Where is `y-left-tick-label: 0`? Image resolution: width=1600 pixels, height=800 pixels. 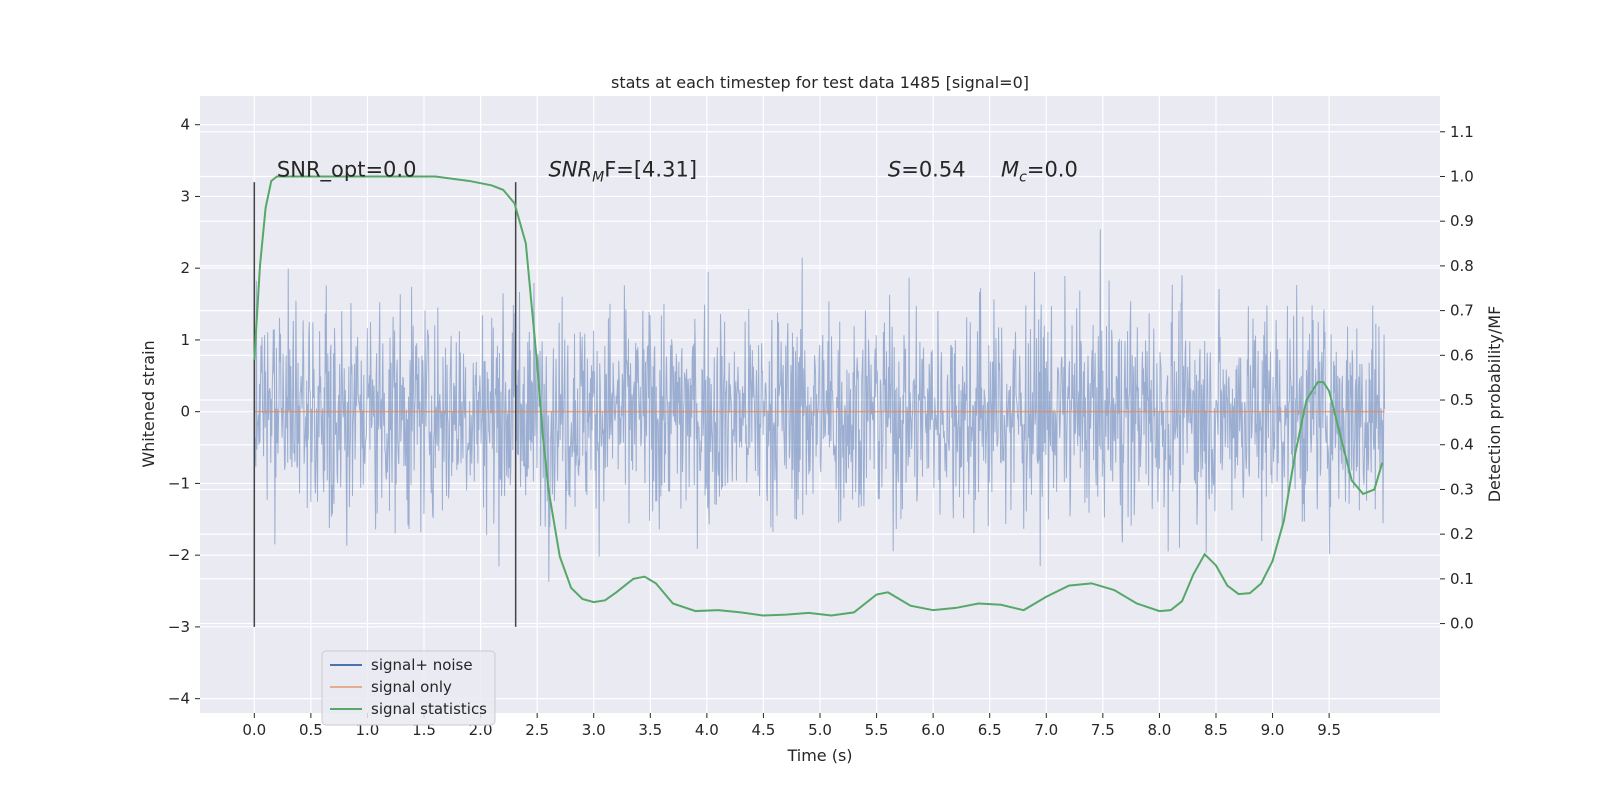 y-left-tick-label: 0 is located at coordinates (185, 412).